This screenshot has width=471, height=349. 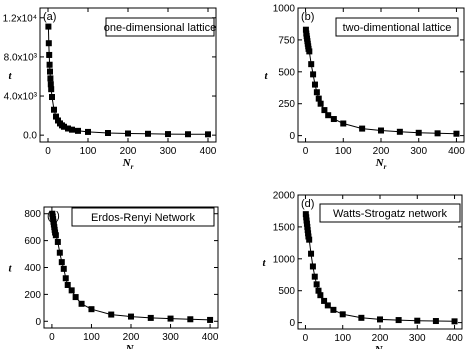 What do you see at coordinates (49, 17) in the screenshot?
I see `panel-letter: (a)` at bounding box center [49, 17].